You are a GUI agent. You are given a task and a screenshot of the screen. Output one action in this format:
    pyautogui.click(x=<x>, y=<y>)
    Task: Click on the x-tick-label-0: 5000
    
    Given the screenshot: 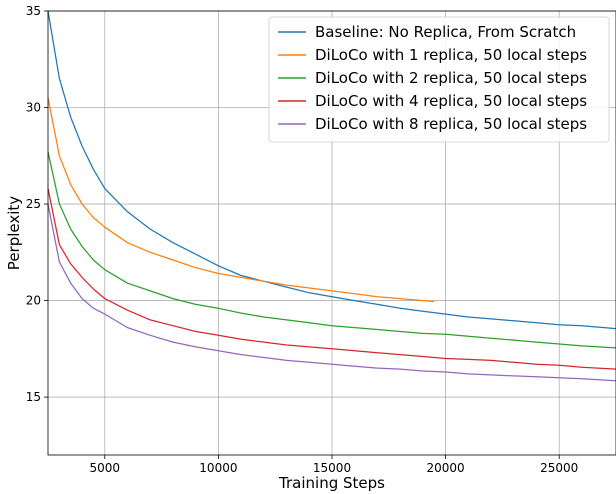 What is the action you would take?
    pyautogui.click(x=105, y=468)
    